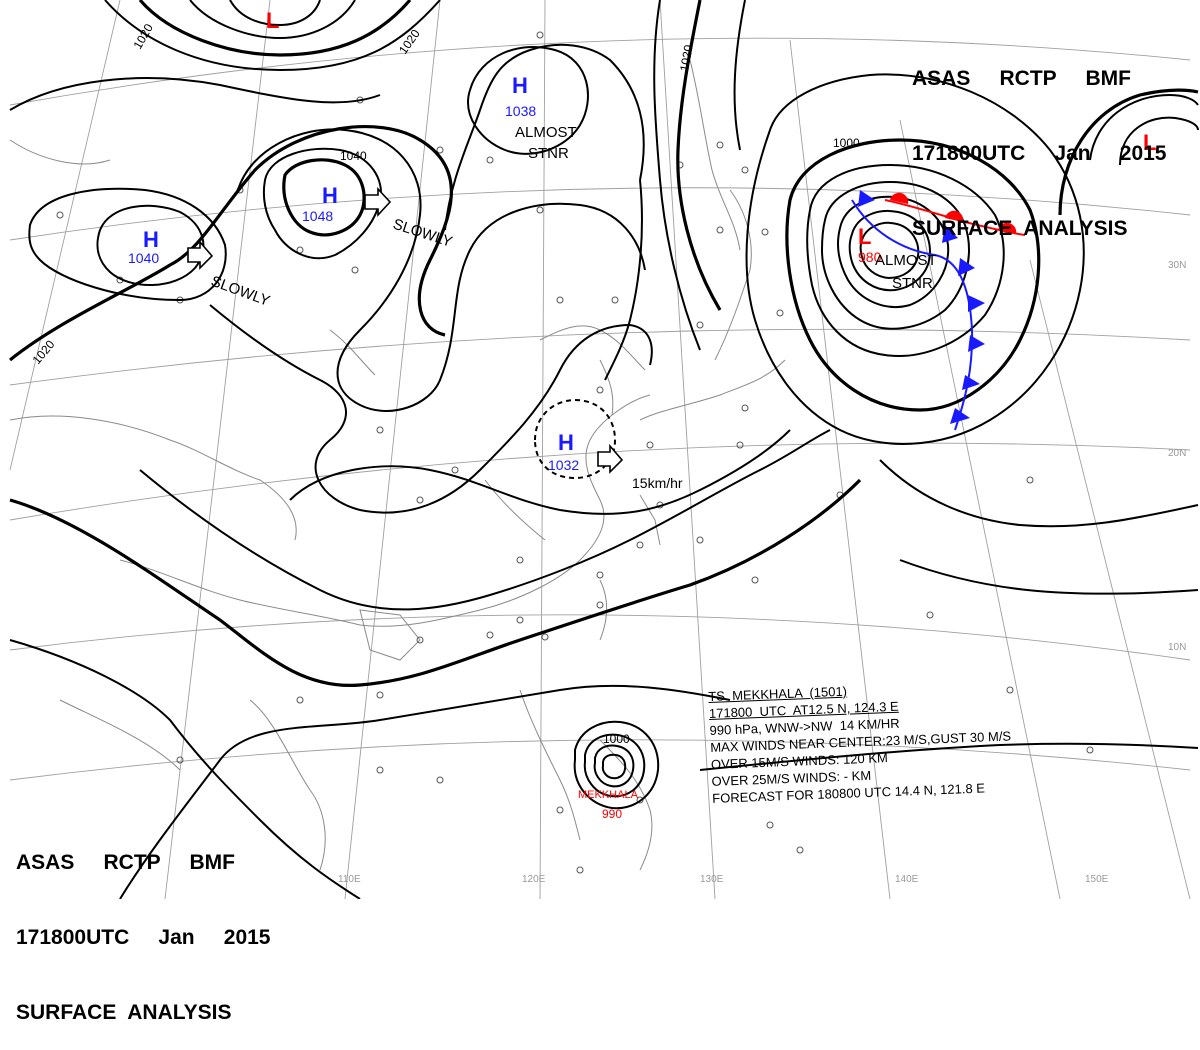 The width and height of the screenshot is (1200, 1050). Describe the element at coordinates (534, 879) in the screenshot. I see `lon-label: 120E` at that location.